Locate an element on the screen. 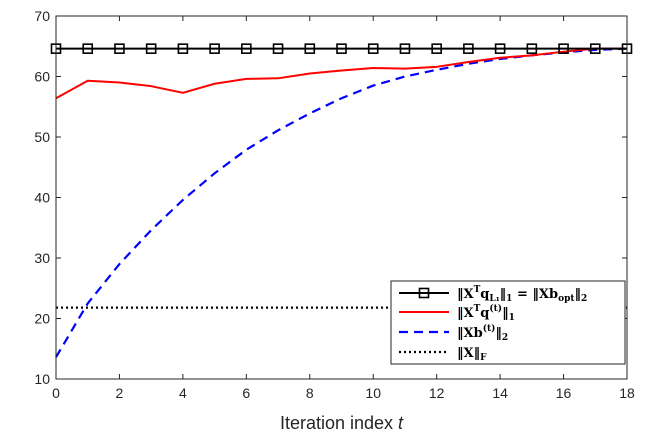 This screenshot has width=664, height=438. legend-marker is located at coordinates (424, 293).